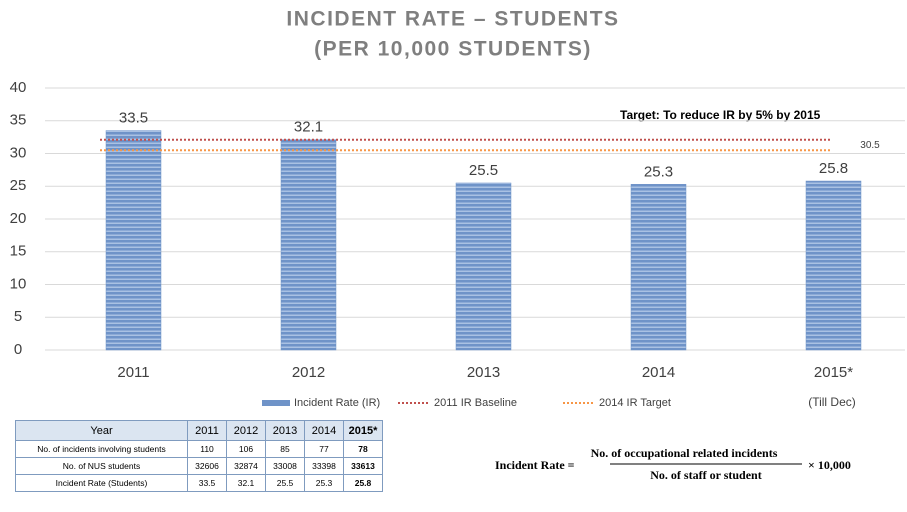  What do you see at coordinates (363, 466) in the screenshot?
I see `table-cell: 33613` at bounding box center [363, 466].